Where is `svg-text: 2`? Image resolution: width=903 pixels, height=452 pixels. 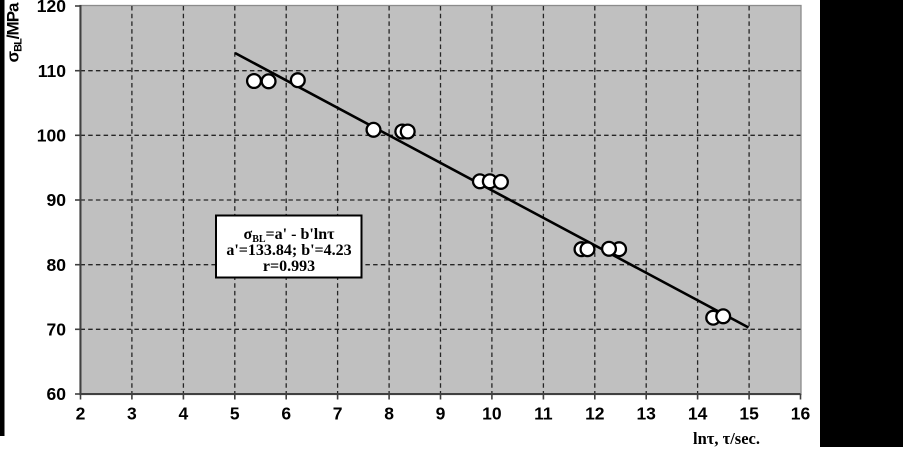
svg-text: 2 is located at coordinates (81, 414).